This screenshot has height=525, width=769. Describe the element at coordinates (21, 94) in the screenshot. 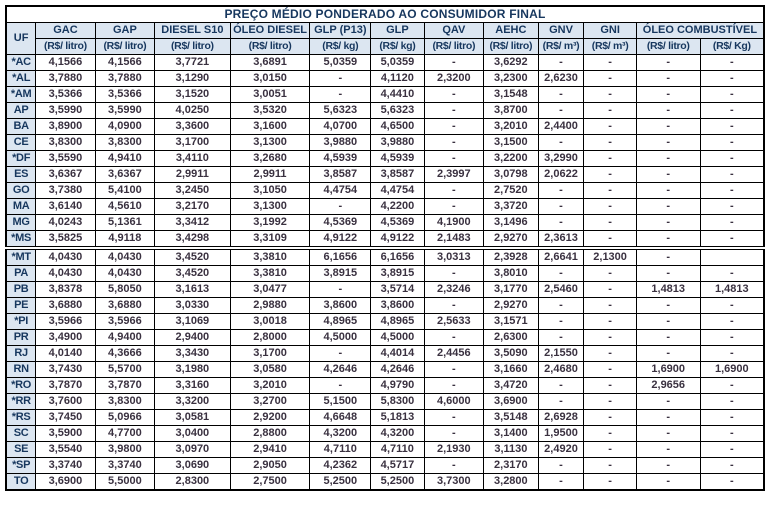

I see `uf-cell: *AM` at that location.